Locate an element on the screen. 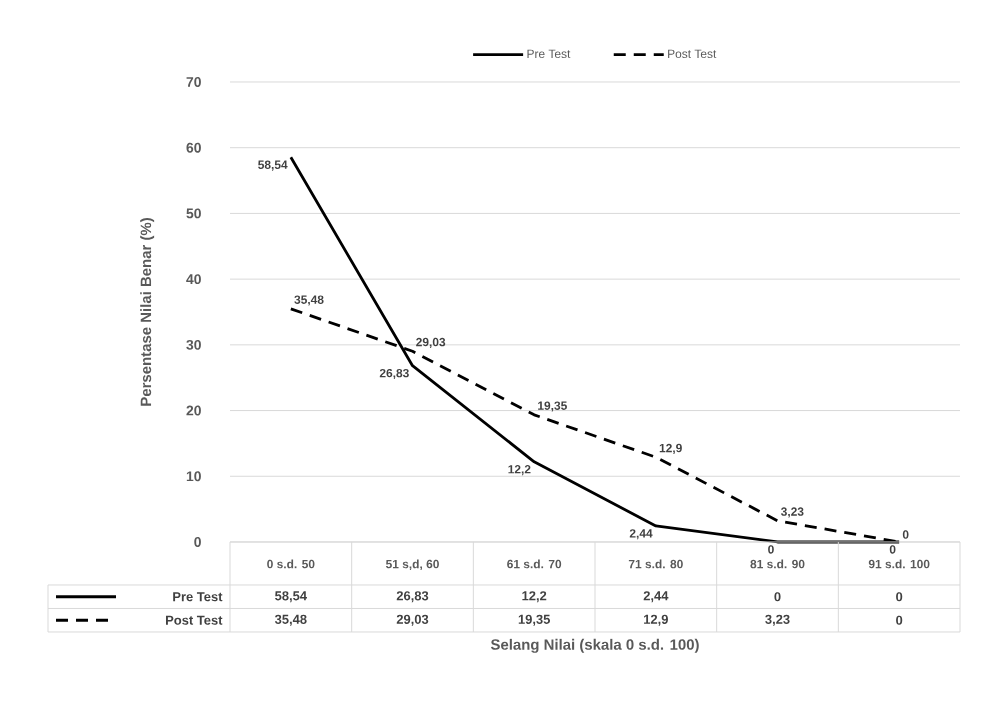  text: 19,35 is located at coordinates (552, 406).